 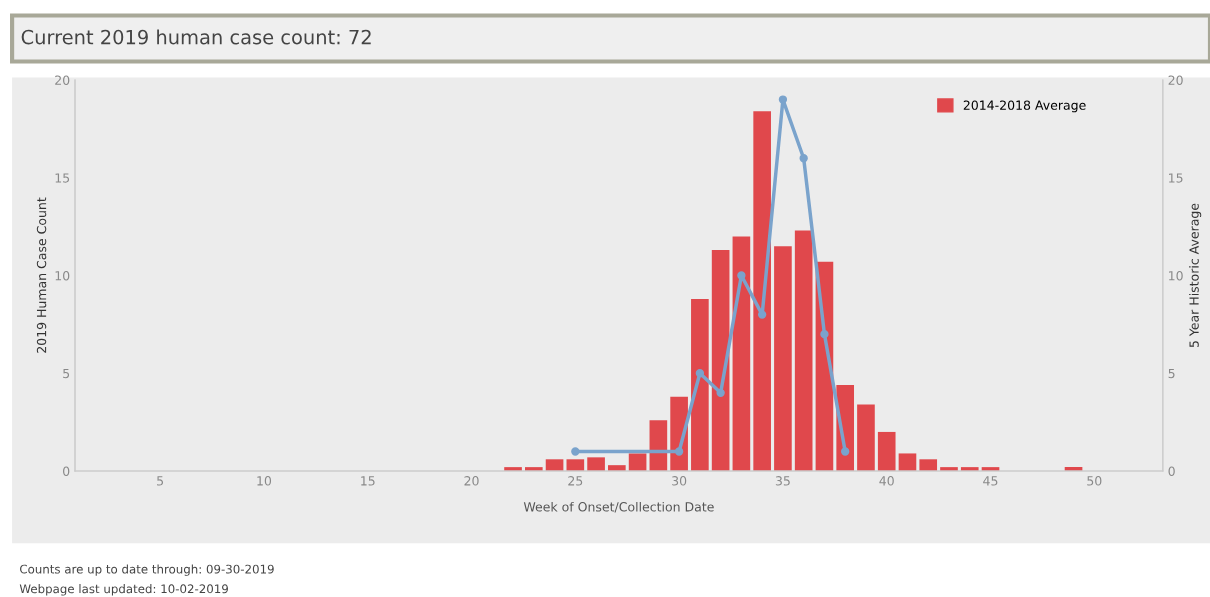 What do you see at coordinates (1171, 471) in the screenshot?
I see `y2-tick-label: 0` at bounding box center [1171, 471].